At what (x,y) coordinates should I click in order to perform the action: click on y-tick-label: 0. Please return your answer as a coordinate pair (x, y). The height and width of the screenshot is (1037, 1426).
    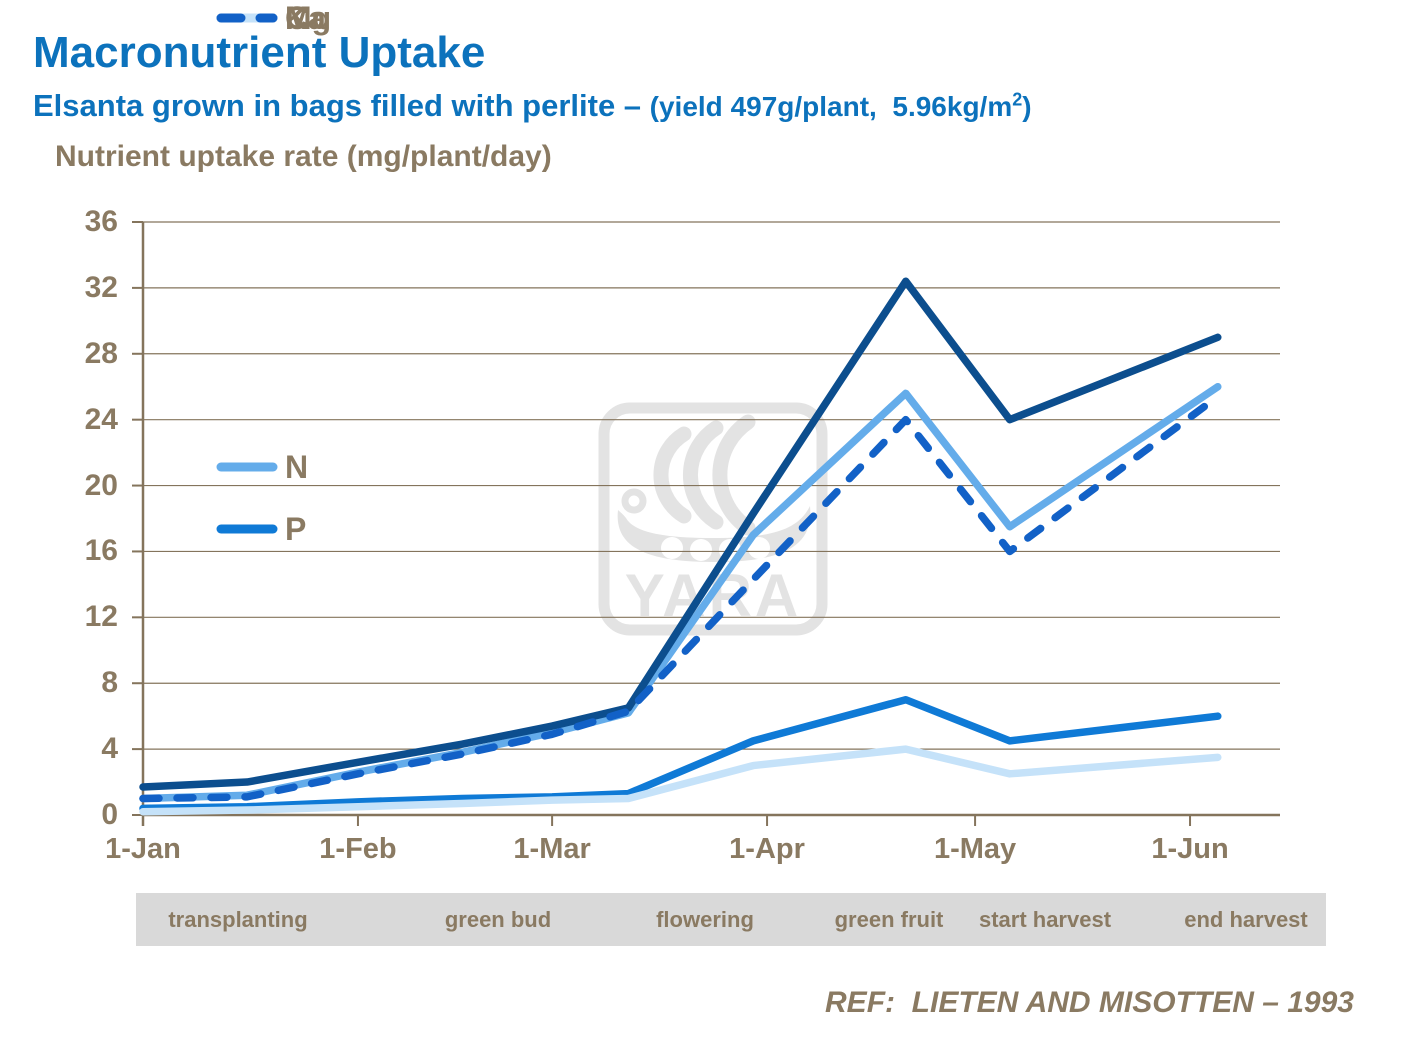
    Looking at the image, I should click on (109, 814).